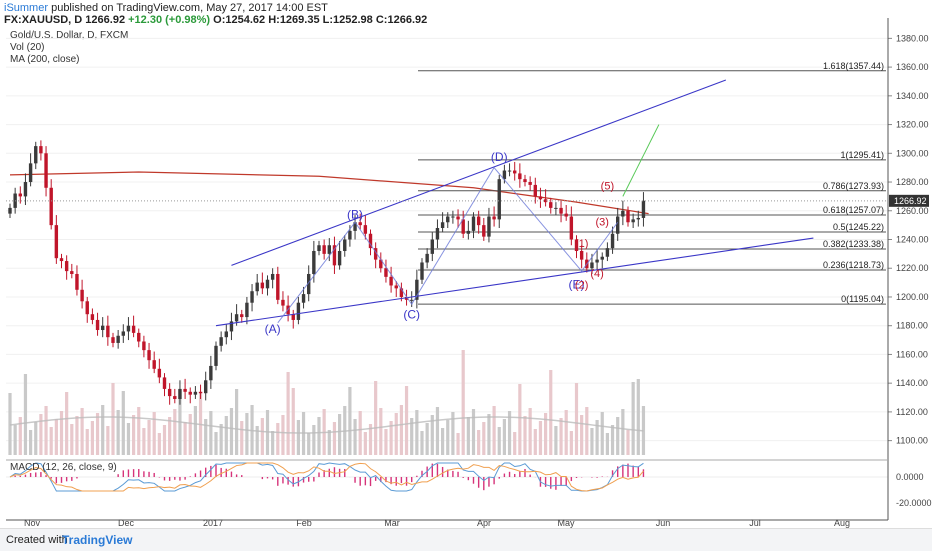  What do you see at coordinates (755, 523) in the screenshot?
I see `x-tick-label: Jul` at bounding box center [755, 523].